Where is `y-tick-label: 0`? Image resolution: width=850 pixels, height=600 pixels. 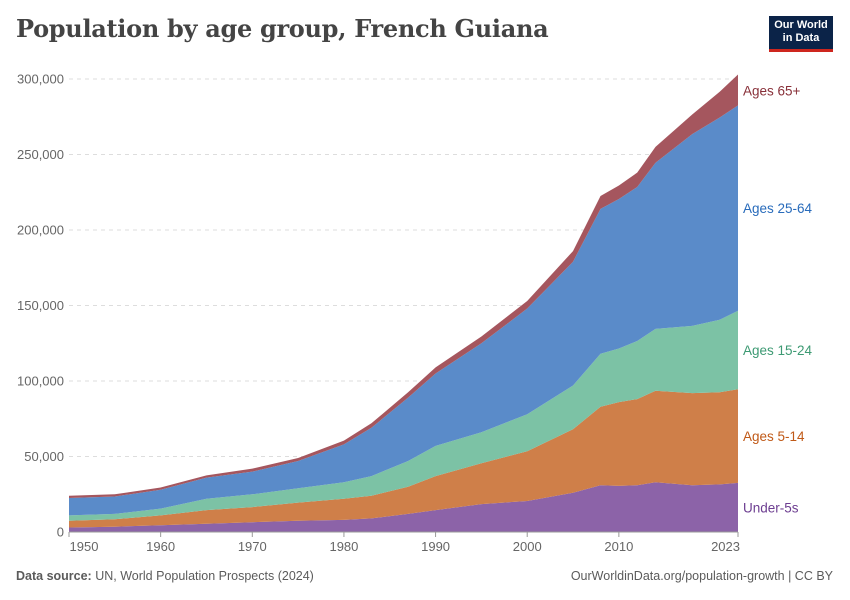
y-tick-label: 0 is located at coordinates (60, 532).